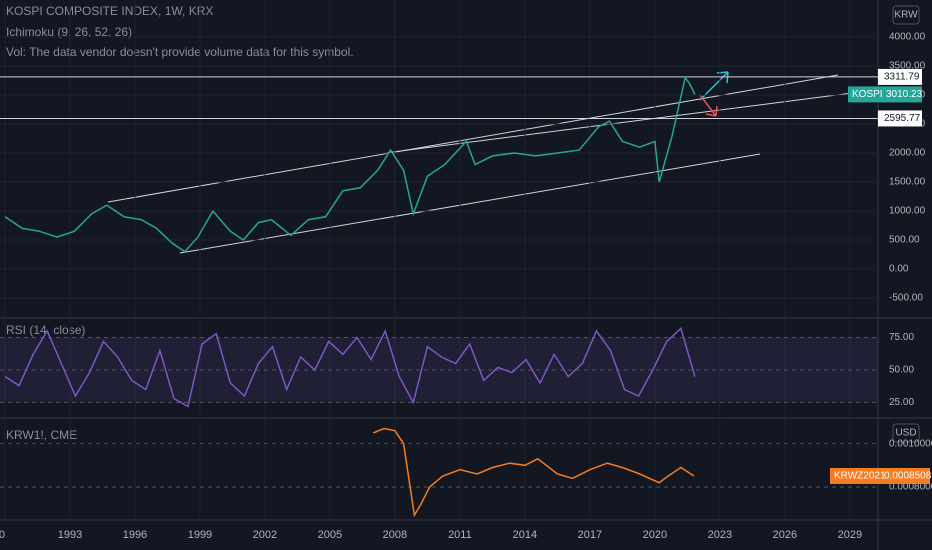 The width and height of the screenshot is (932, 550). Describe the element at coordinates (525, 535) in the screenshot. I see `x-tick-label: 2014` at that location.